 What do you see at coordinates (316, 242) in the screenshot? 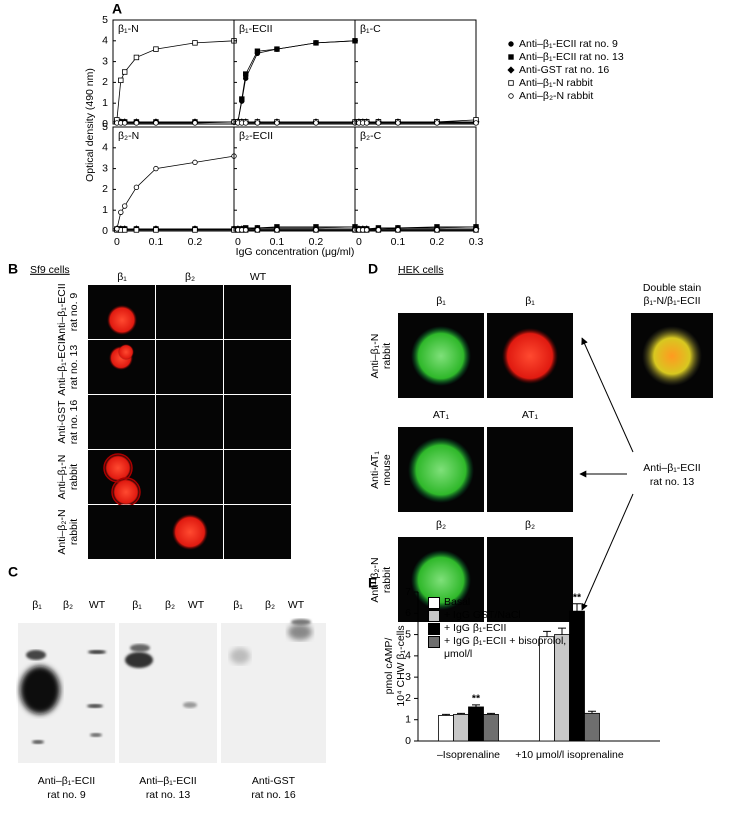
I see `x-tick-label: 0.2` at bounding box center [316, 242].